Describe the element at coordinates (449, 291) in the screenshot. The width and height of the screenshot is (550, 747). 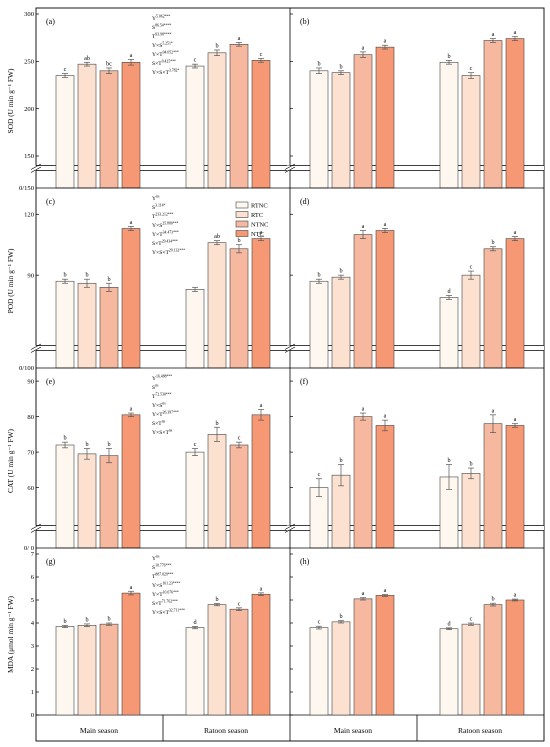
I see `significance-letter: d` at that location.